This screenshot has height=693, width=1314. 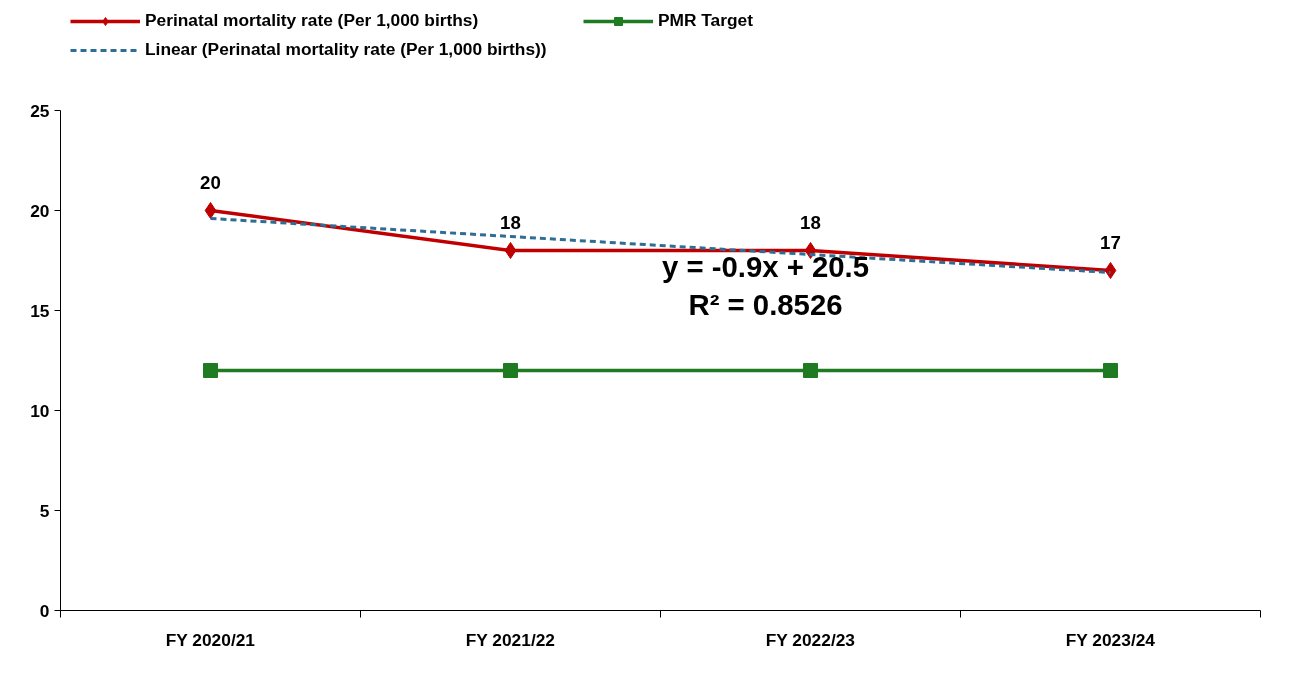 What do you see at coordinates (706, 20) in the screenshot?
I see `legend-label: PMR Target` at bounding box center [706, 20].